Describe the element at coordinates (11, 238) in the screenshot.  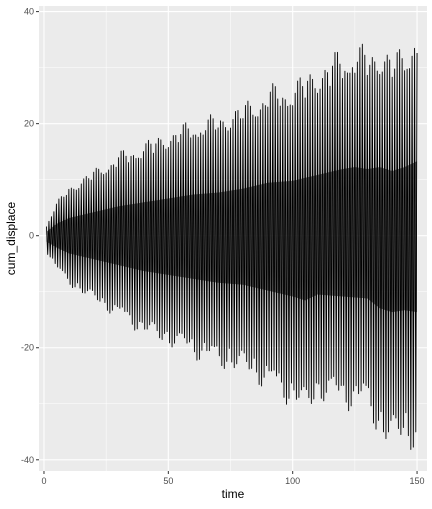
I see `y-axis-title: cum_displace` at that location.